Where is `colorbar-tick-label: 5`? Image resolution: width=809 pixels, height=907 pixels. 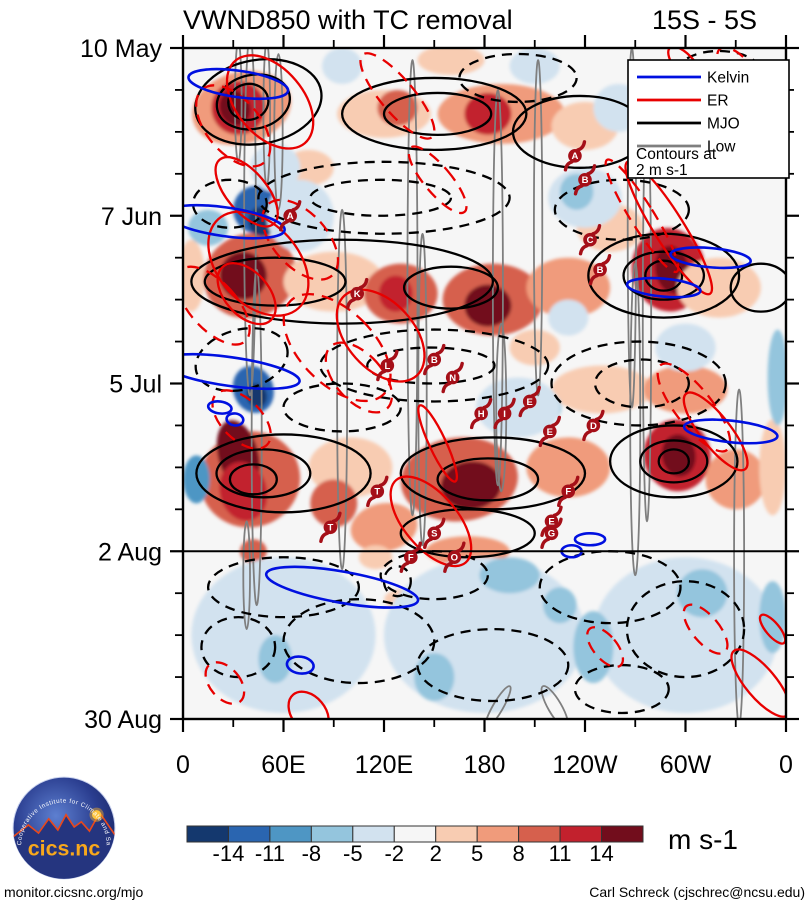
colorbar-tick-label: 5 is located at coordinates (477, 853).